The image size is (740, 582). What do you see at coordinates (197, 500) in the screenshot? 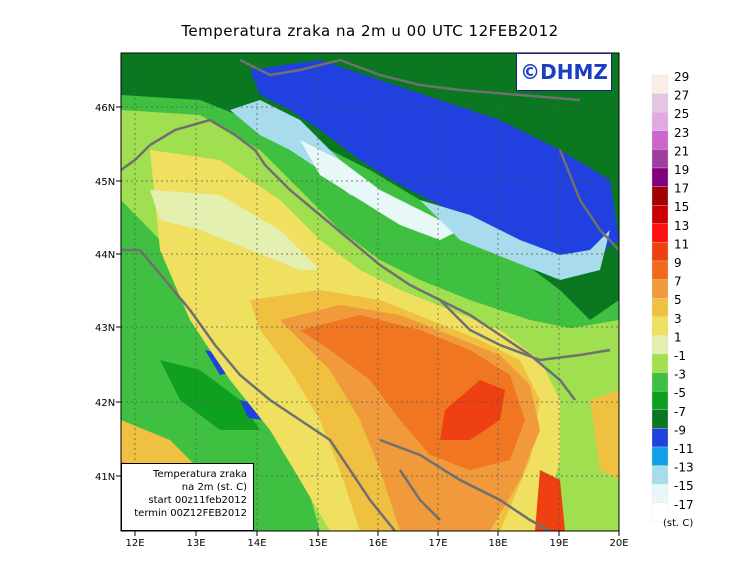
I see `info-line: start 00z11feb2012` at bounding box center [197, 500].